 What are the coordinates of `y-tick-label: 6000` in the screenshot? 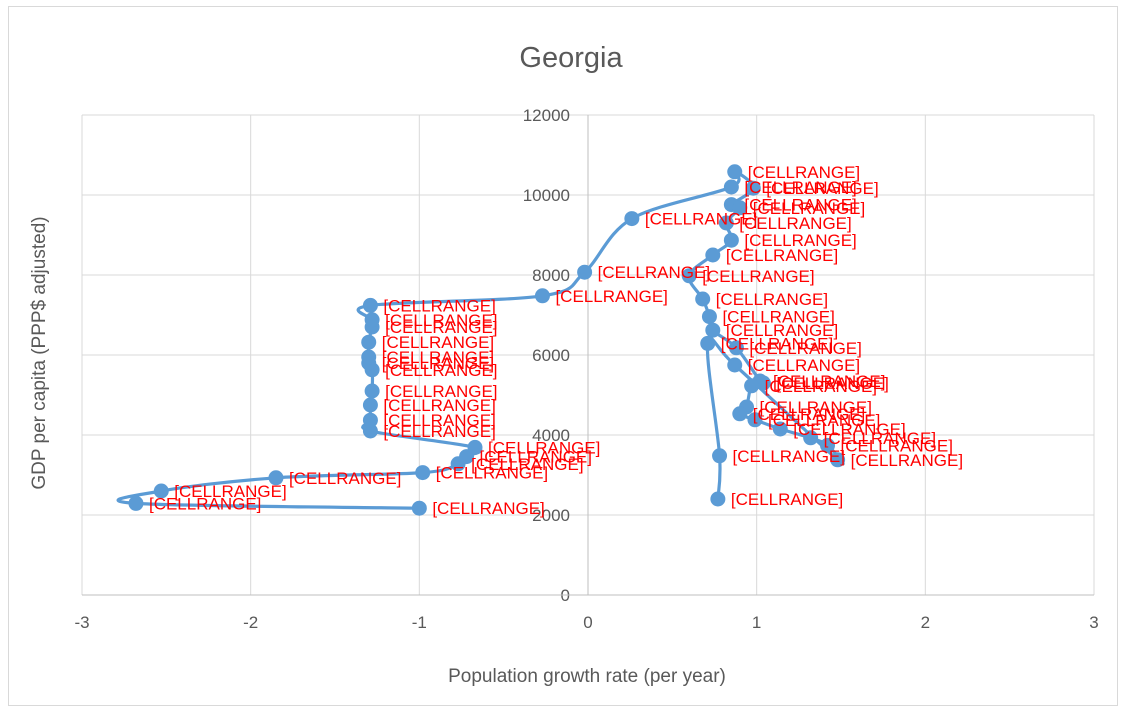 It's located at (551, 355).